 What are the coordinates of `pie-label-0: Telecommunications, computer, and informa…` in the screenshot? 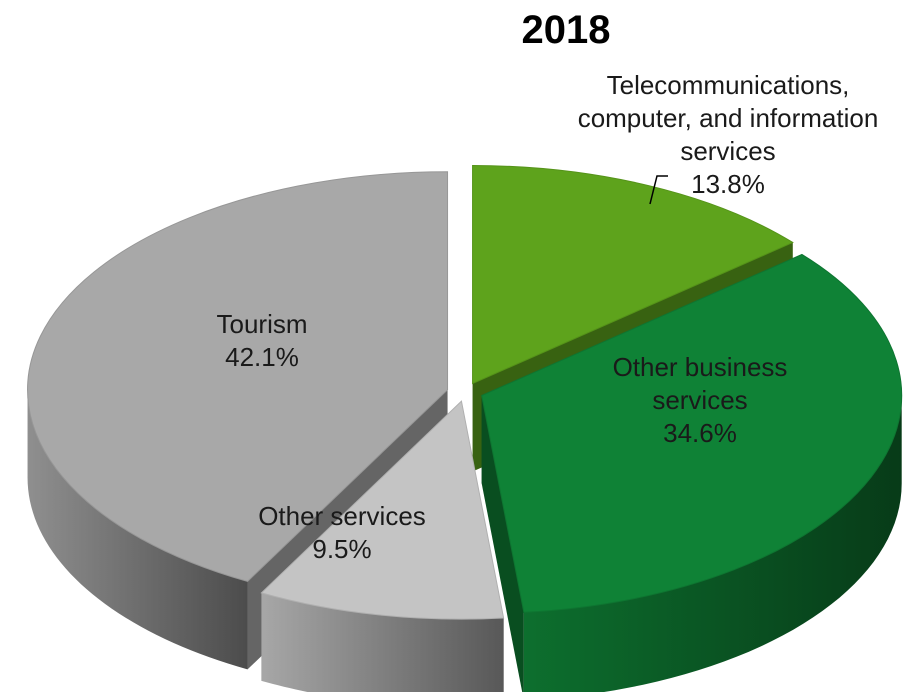 It's located at (728, 134).